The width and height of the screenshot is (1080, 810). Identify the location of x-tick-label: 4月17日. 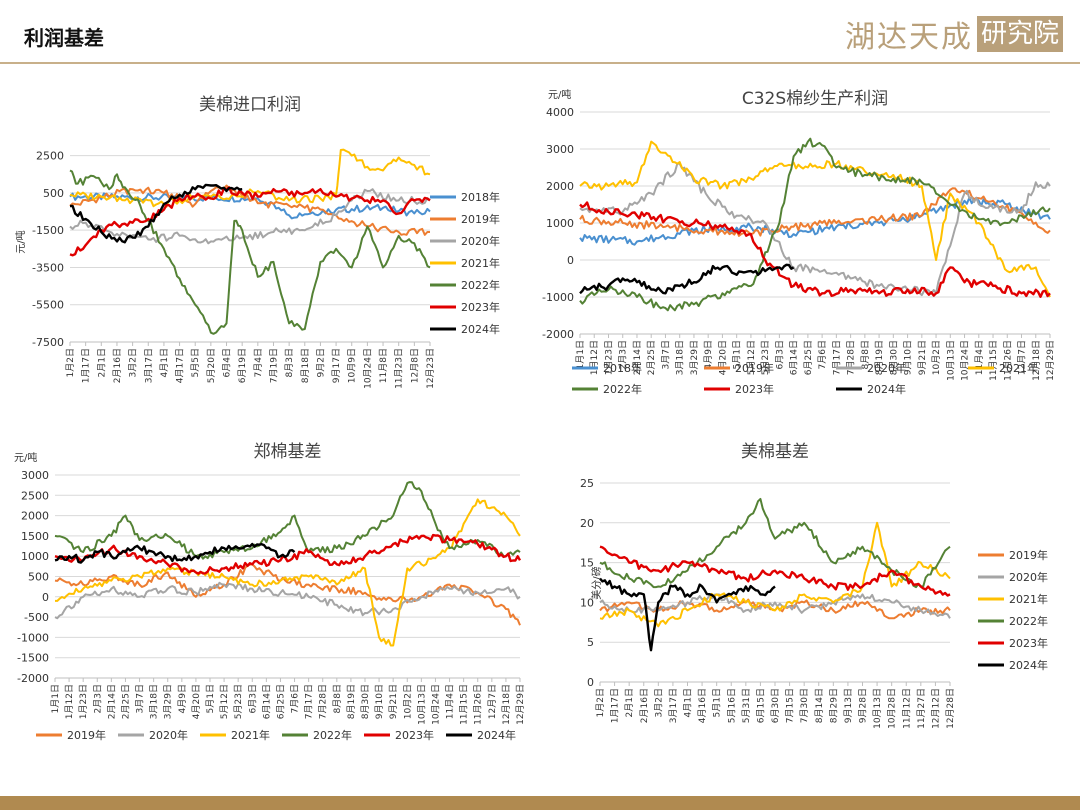
(180, 365).